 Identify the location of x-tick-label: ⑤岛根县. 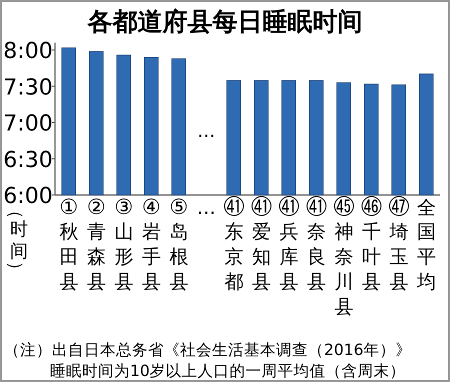
(178, 244).